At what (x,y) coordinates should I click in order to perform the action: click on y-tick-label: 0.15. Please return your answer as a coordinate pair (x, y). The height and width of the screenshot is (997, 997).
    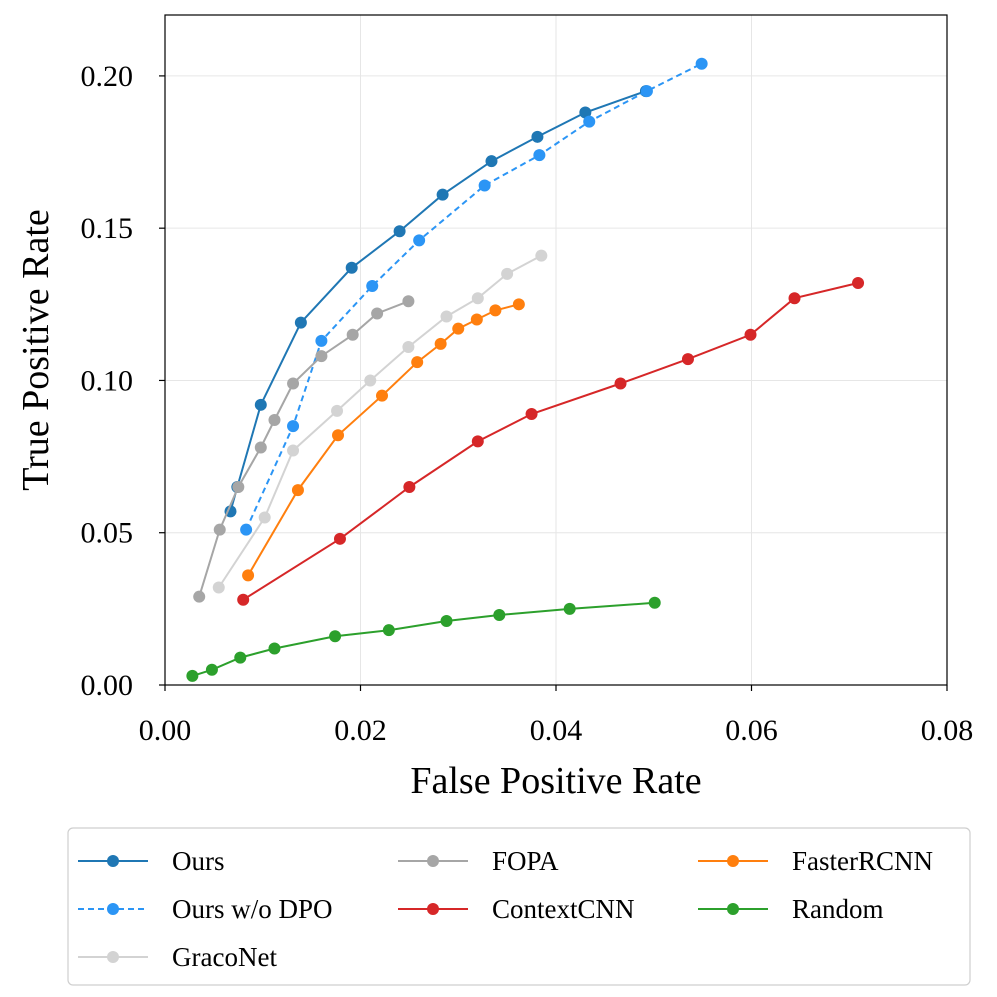
    Looking at the image, I should click on (107, 228).